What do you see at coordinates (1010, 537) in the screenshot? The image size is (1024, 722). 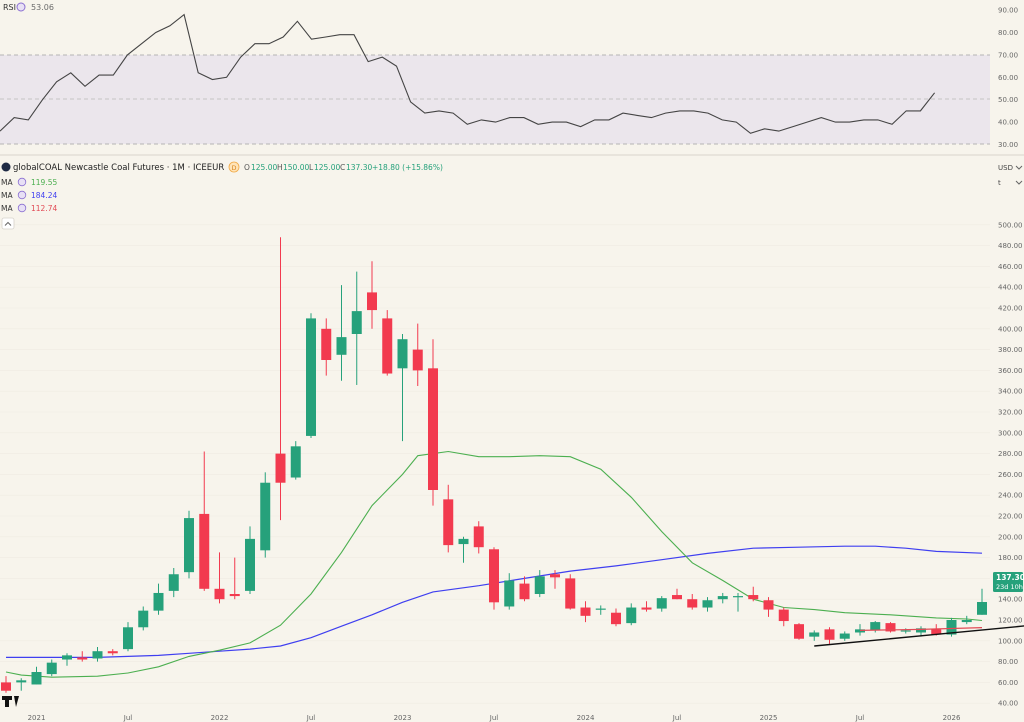 I see `price-tick-label: 200.00` at bounding box center [1010, 537].